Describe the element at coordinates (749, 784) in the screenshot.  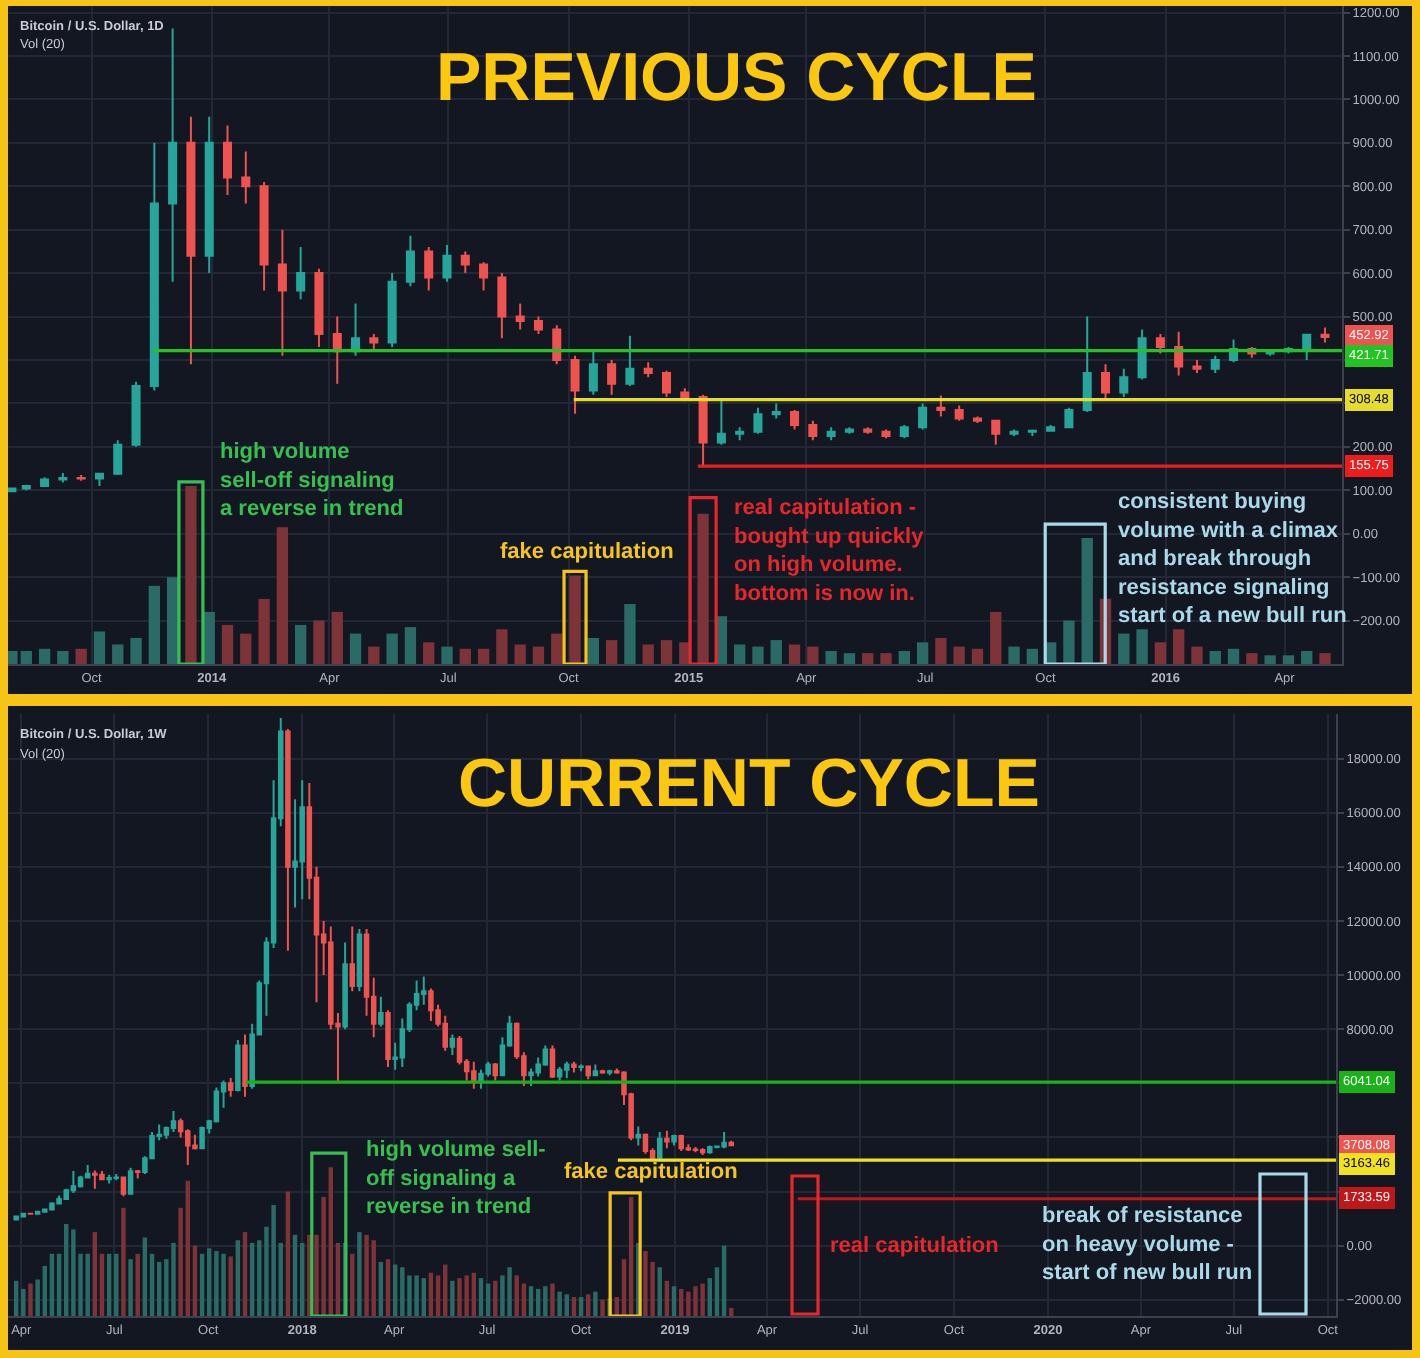
I see `text: CURRENT CYCLE` at that location.